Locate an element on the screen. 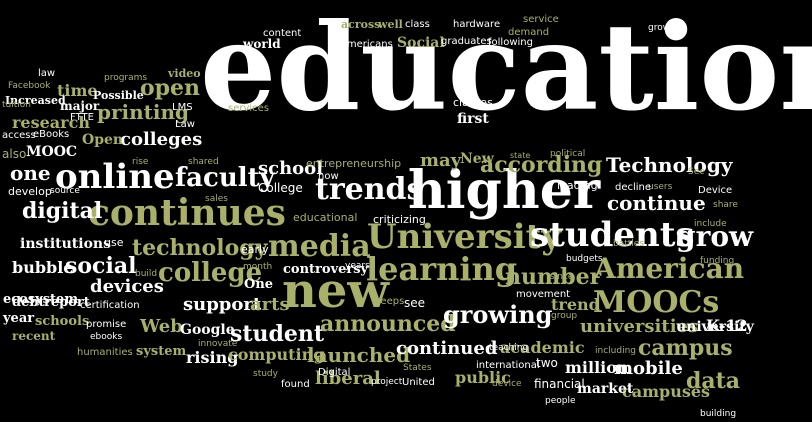 The height and width of the screenshot is (422, 812). word-possible: Possible is located at coordinates (118, 95).